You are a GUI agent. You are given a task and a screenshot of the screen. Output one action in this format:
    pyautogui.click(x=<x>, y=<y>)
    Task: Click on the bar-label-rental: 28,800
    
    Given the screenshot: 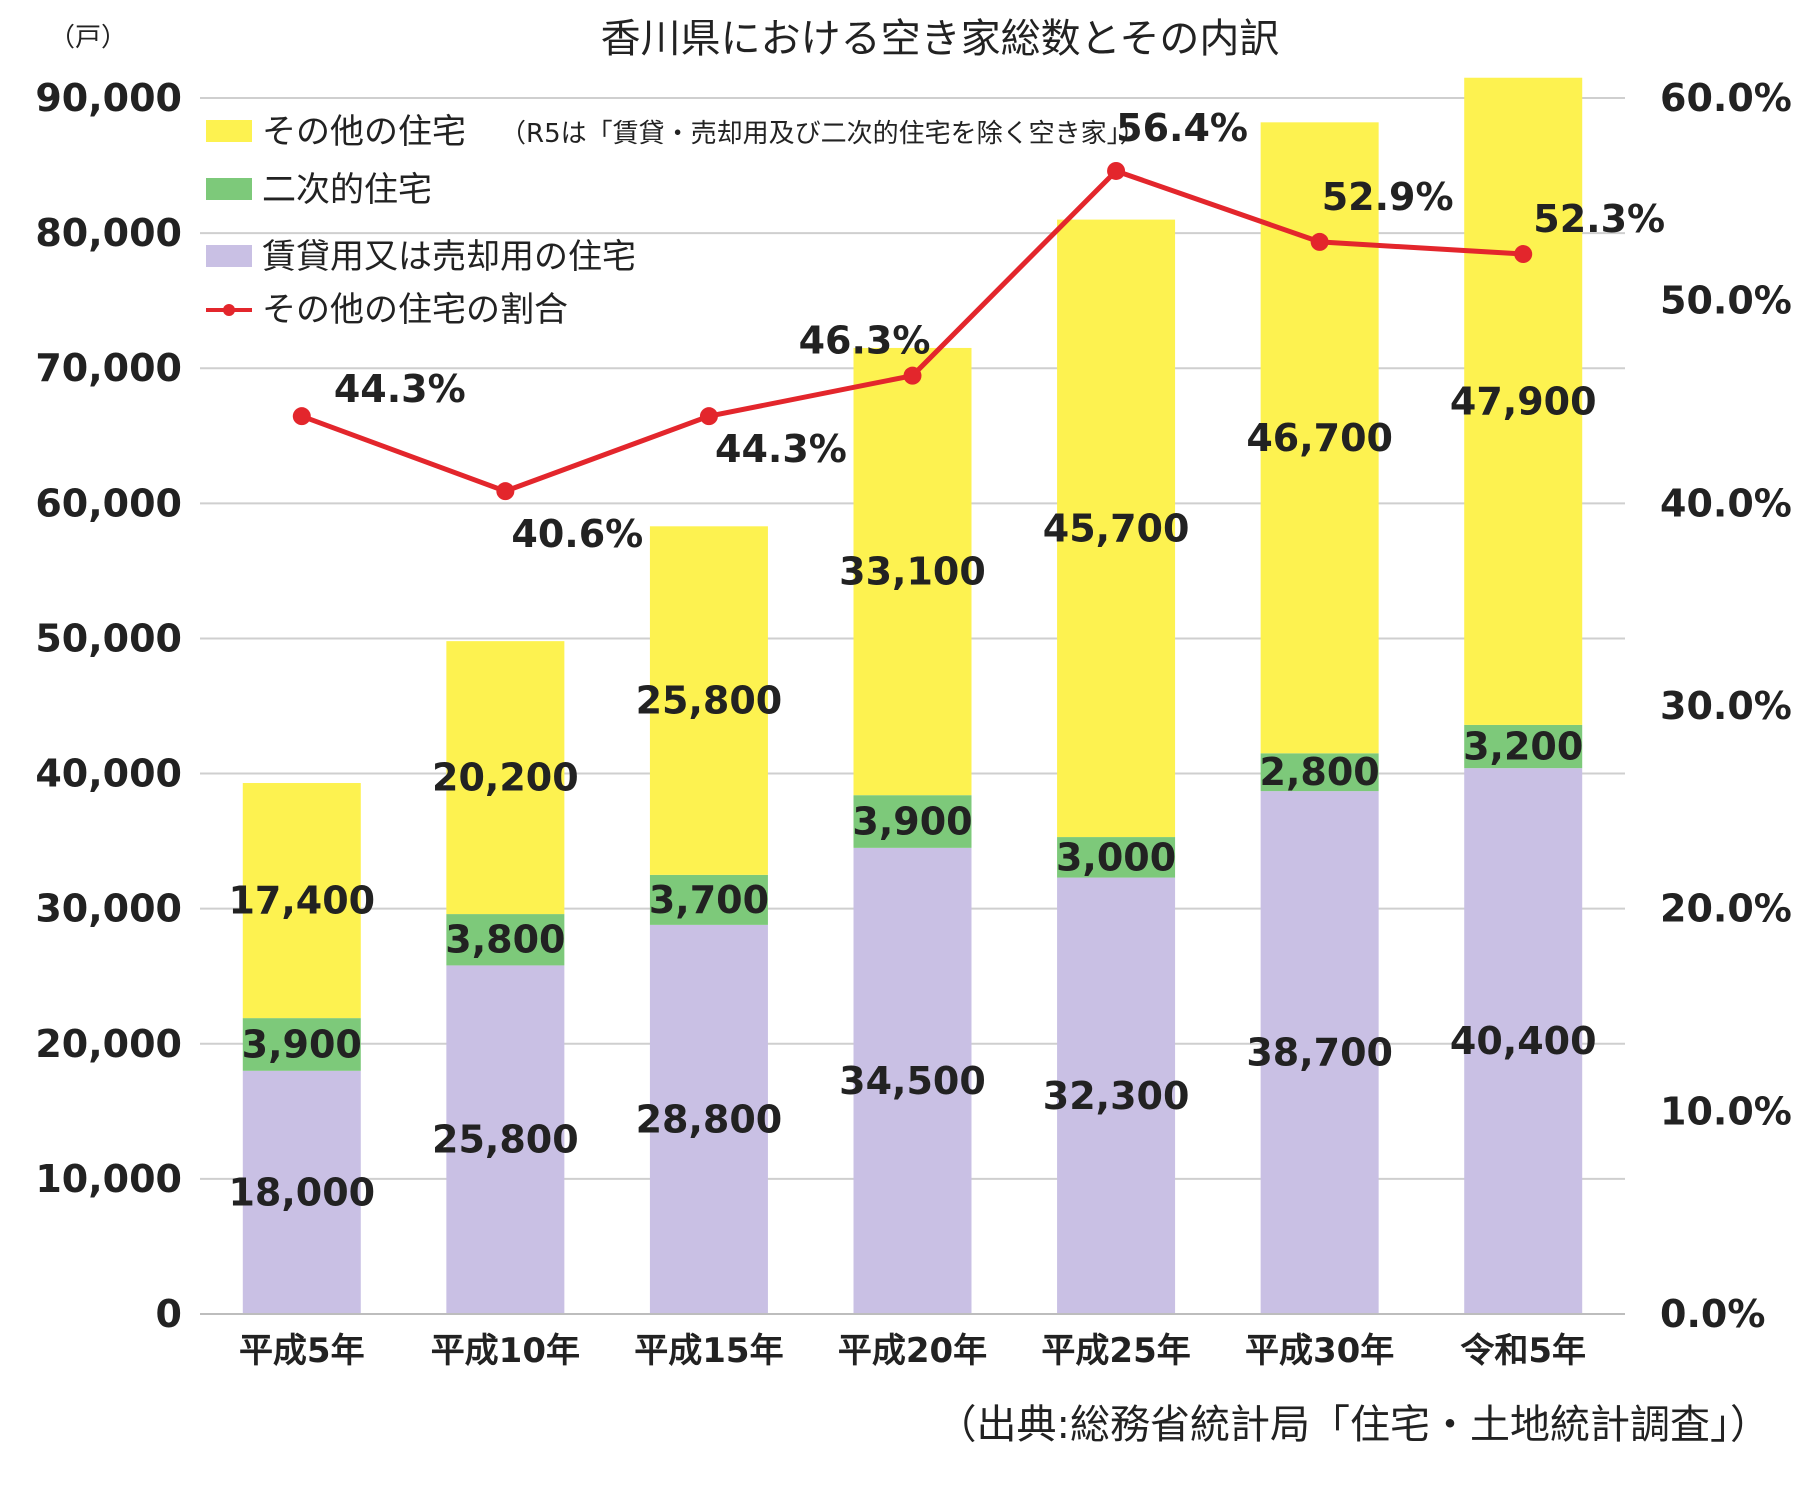 What is the action you would take?
    pyautogui.click(x=709, y=1119)
    